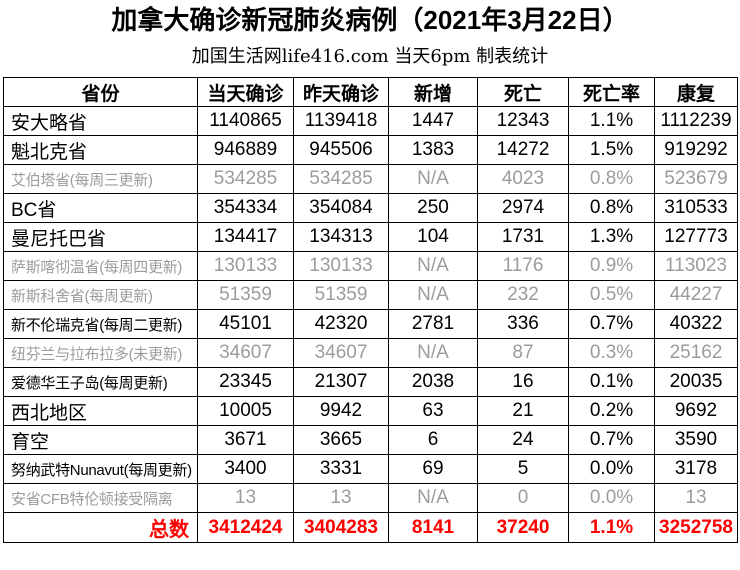 Image resolution: width=740 pixels, height=570 pixels. What do you see at coordinates (341, 237) in the screenshot?
I see `cell-yesterday_confirmed: 134313` at bounding box center [341, 237].